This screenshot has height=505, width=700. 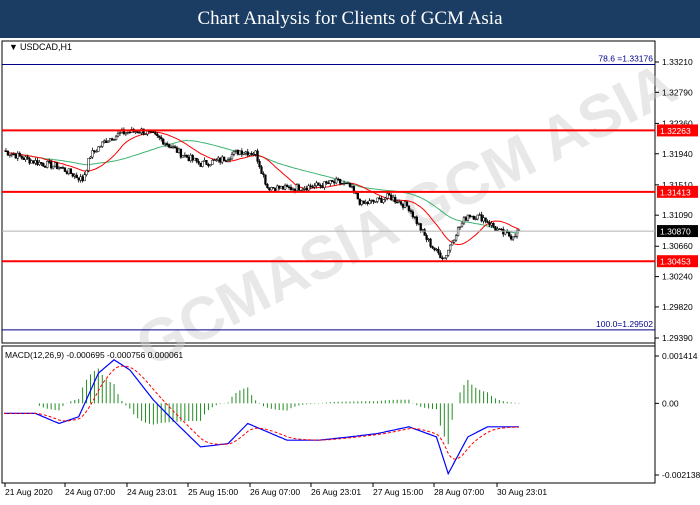 What do you see at coordinates (46, 47) in the screenshot?
I see `symbol-label: USDCAD,H1` at bounding box center [46, 47].